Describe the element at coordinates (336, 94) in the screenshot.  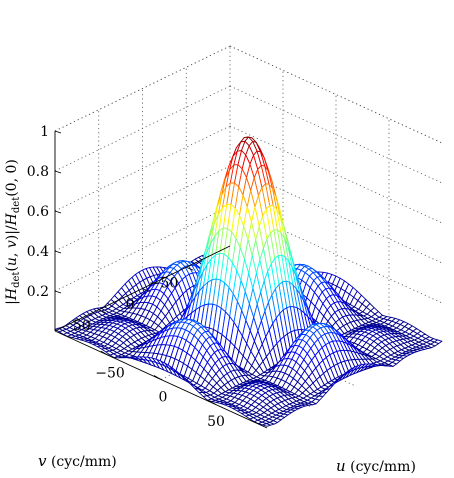
I see `top-edge-right` at that location.